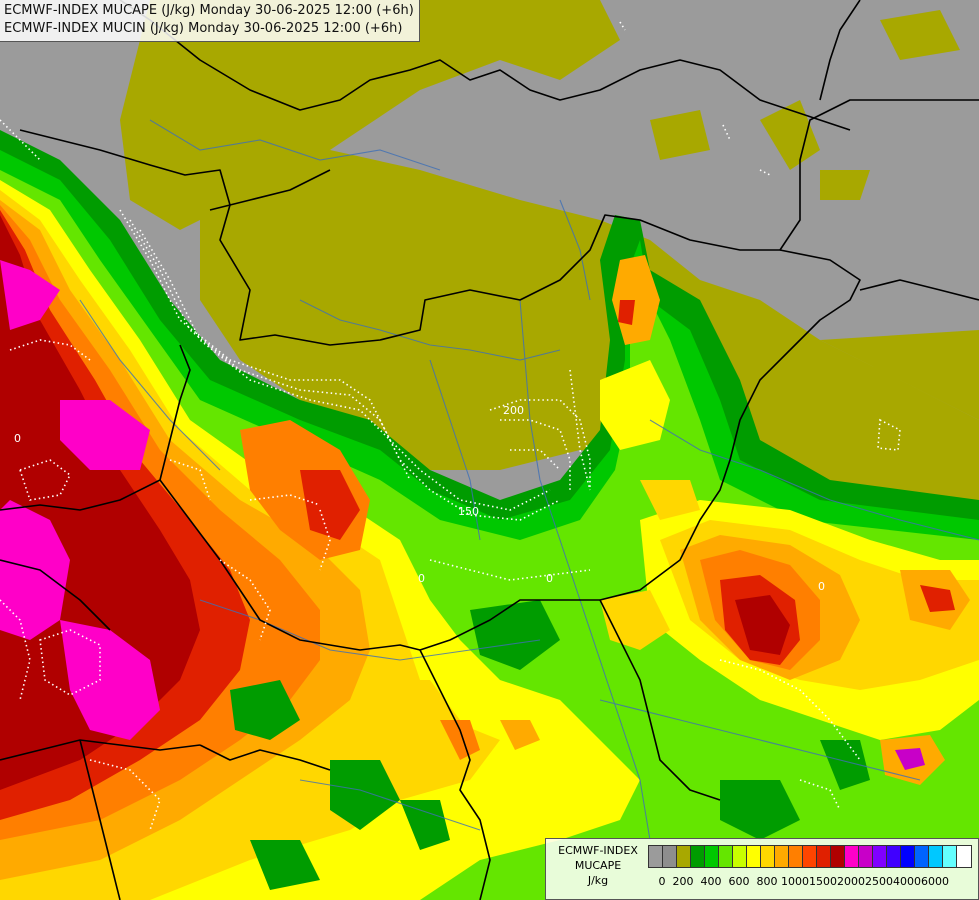 The height and width of the screenshot is (900, 979). Describe the element at coordinates (468, 511) in the screenshot. I see `contour-label: 150` at that location.